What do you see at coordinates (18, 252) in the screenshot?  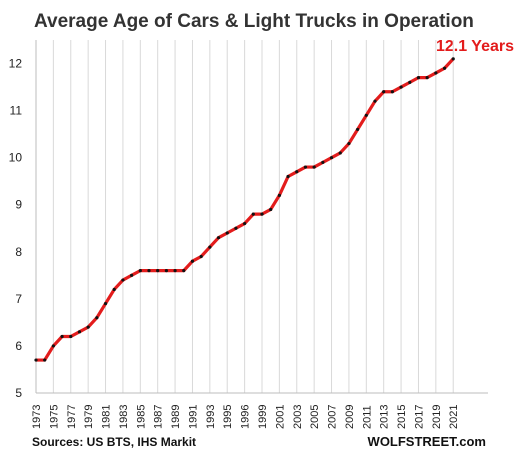 I see `y-tick-label: 8` at bounding box center [18, 252].